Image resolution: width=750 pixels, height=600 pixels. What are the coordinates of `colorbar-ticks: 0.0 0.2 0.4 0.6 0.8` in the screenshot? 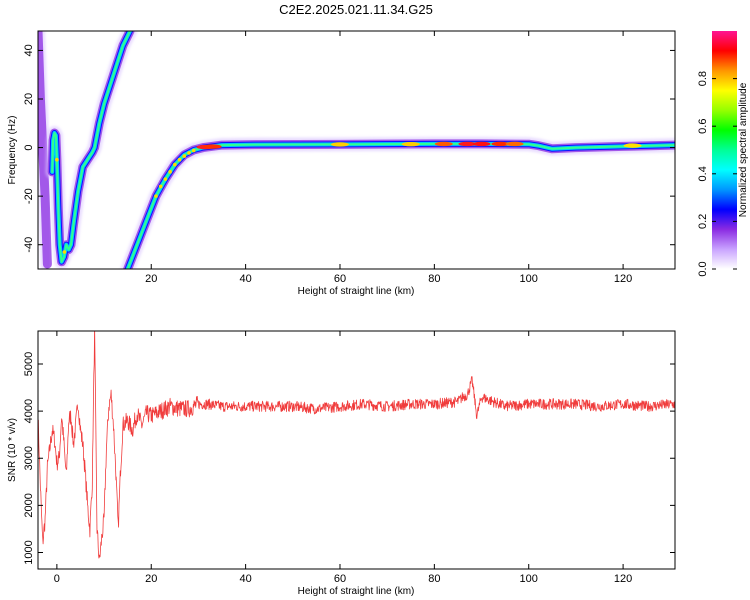 It's located at (717, 174).